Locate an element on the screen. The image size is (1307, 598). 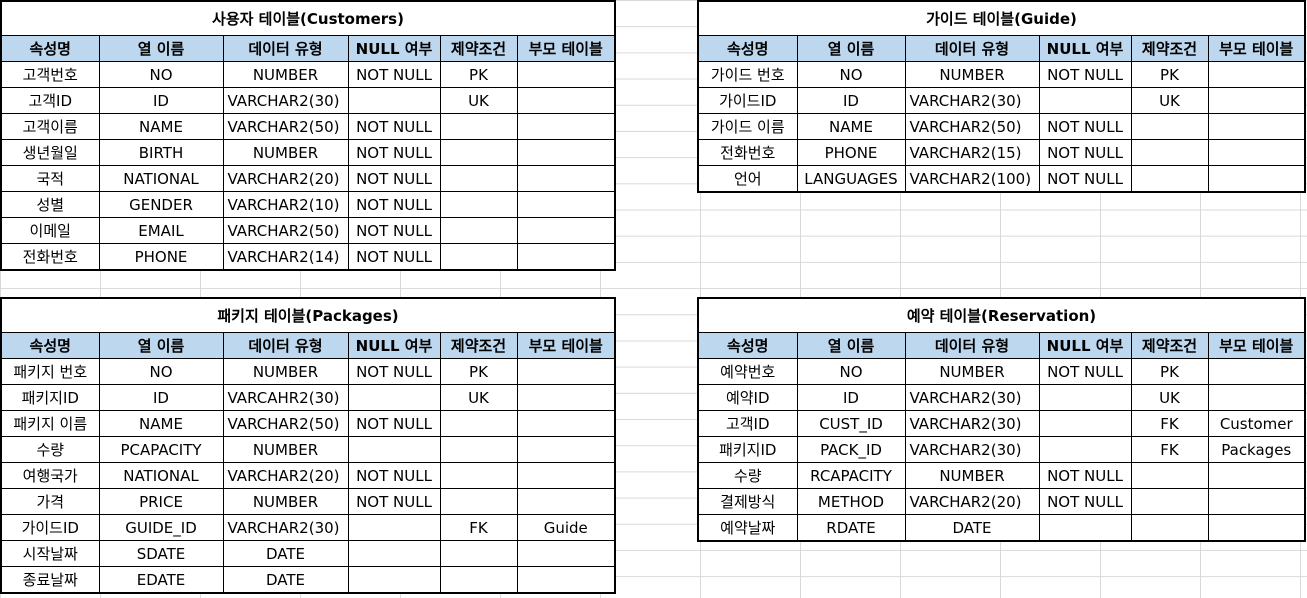
table-cell: CUST_ID is located at coordinates (851, 423).